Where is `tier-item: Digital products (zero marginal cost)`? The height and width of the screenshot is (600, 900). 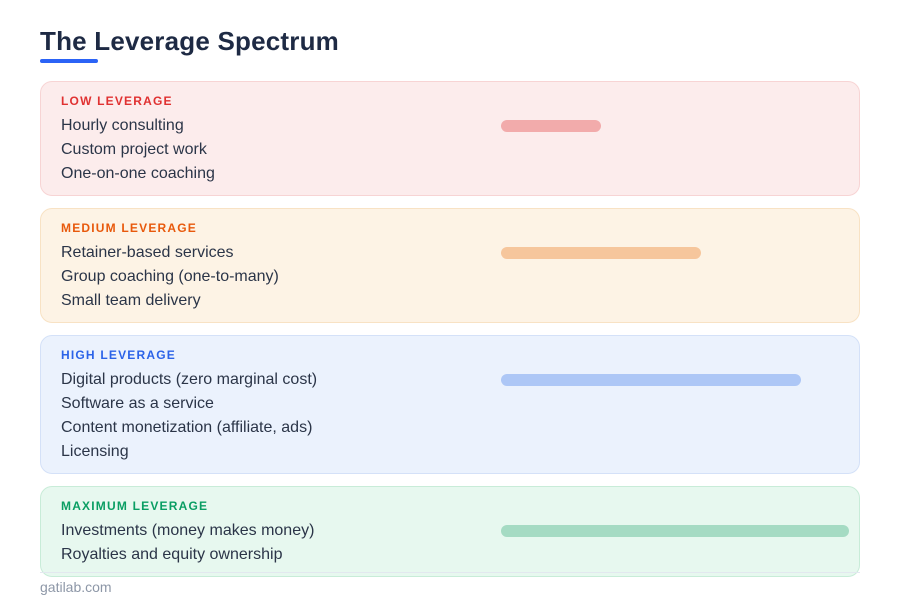 tier-item: Digital products (zero marginal cost) is located at coordinates (189, 379).